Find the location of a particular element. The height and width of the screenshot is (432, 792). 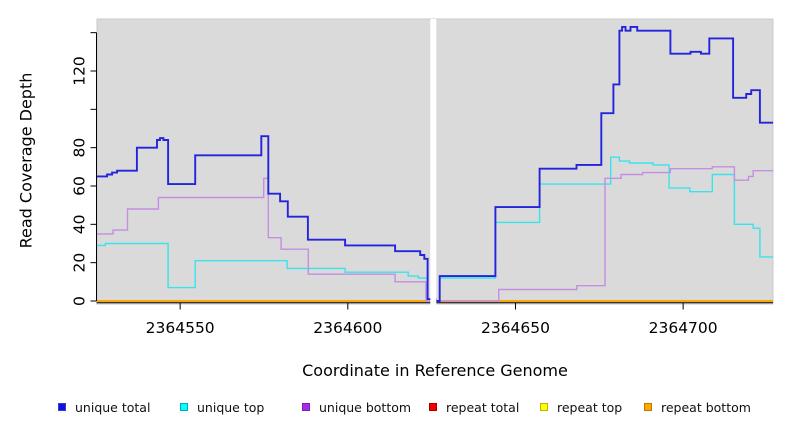

x-tick-label-2364550: 2364550 is located at coordinates (180, 328).